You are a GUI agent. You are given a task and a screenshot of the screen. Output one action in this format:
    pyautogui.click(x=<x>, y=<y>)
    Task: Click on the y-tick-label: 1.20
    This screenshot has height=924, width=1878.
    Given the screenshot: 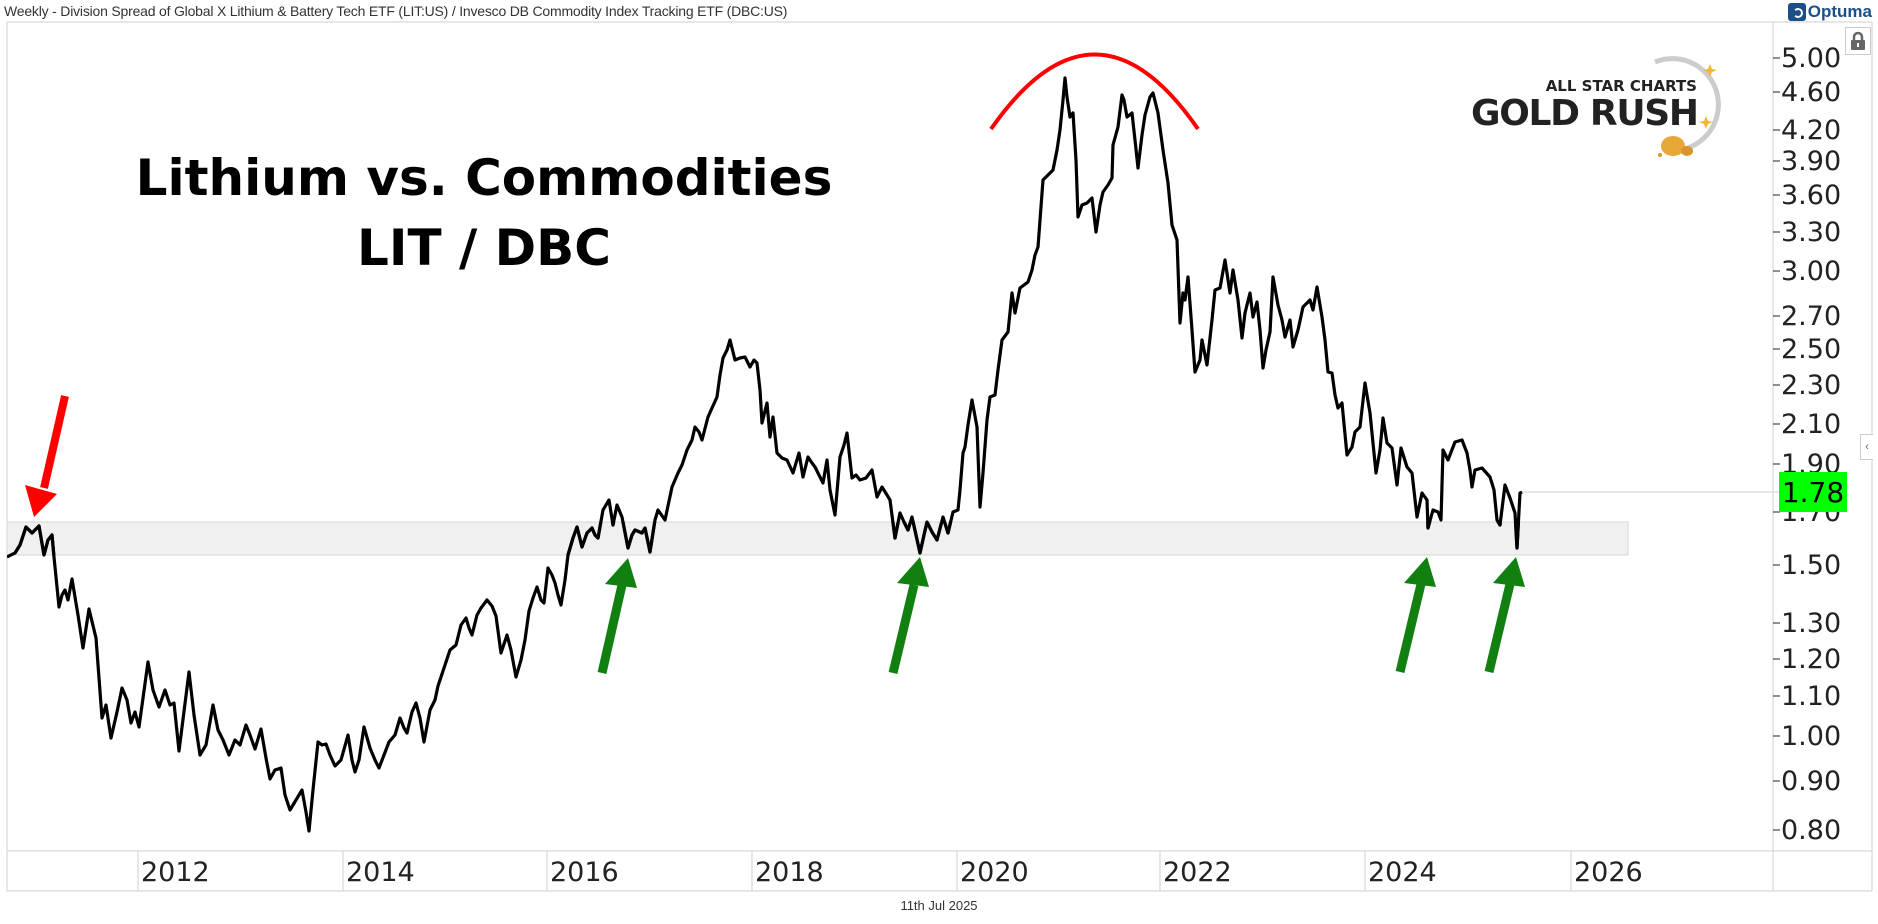 What is the action you would take?
    pyautogui.click(x=1811, y=659)
    